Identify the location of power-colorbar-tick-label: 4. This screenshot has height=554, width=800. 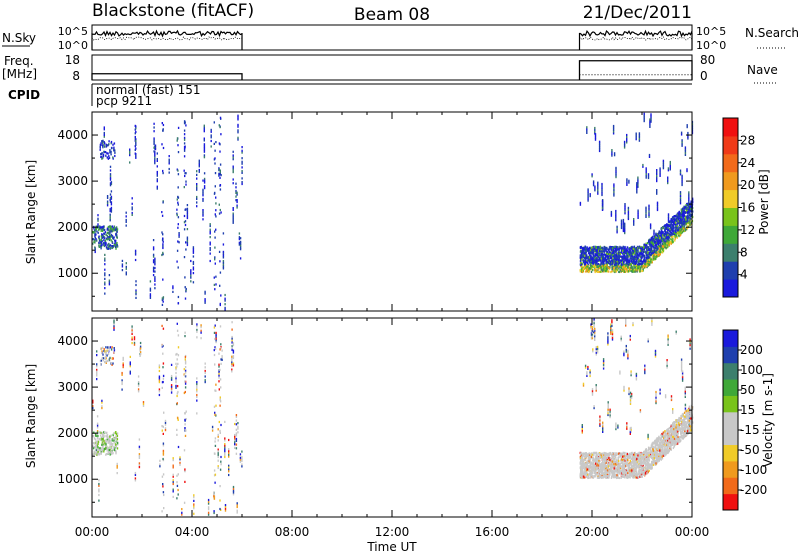
(744, 275).